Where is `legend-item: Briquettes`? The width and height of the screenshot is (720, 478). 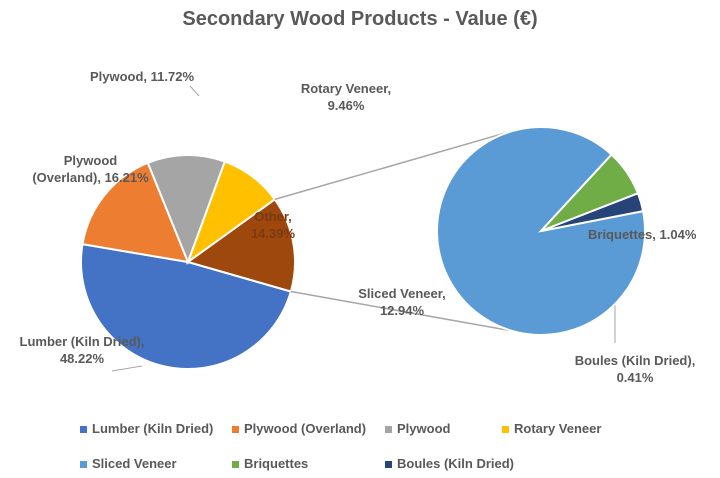 legend-item: Briquettes is located at coordinates (270, 463).